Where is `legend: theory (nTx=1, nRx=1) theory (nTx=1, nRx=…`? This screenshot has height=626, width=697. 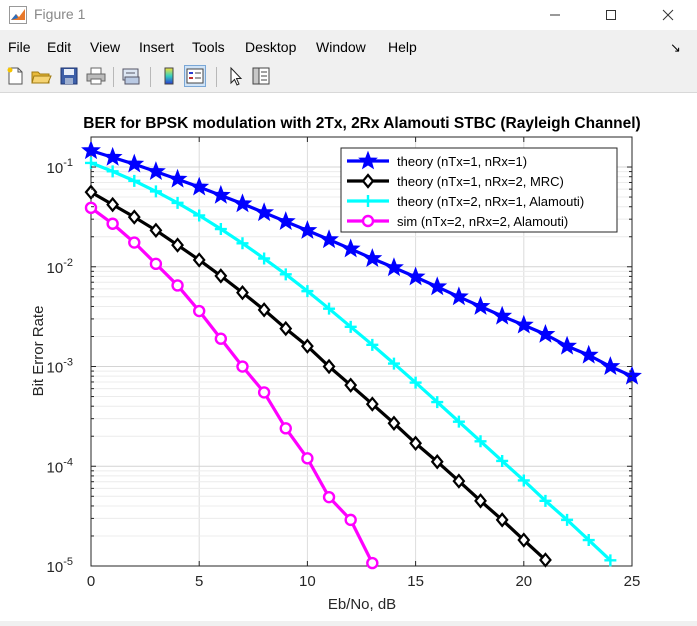 legend: theory (nTx=1, nRx=1) theory (nTx=1, nRx=… is located at coordinates (479, 190).